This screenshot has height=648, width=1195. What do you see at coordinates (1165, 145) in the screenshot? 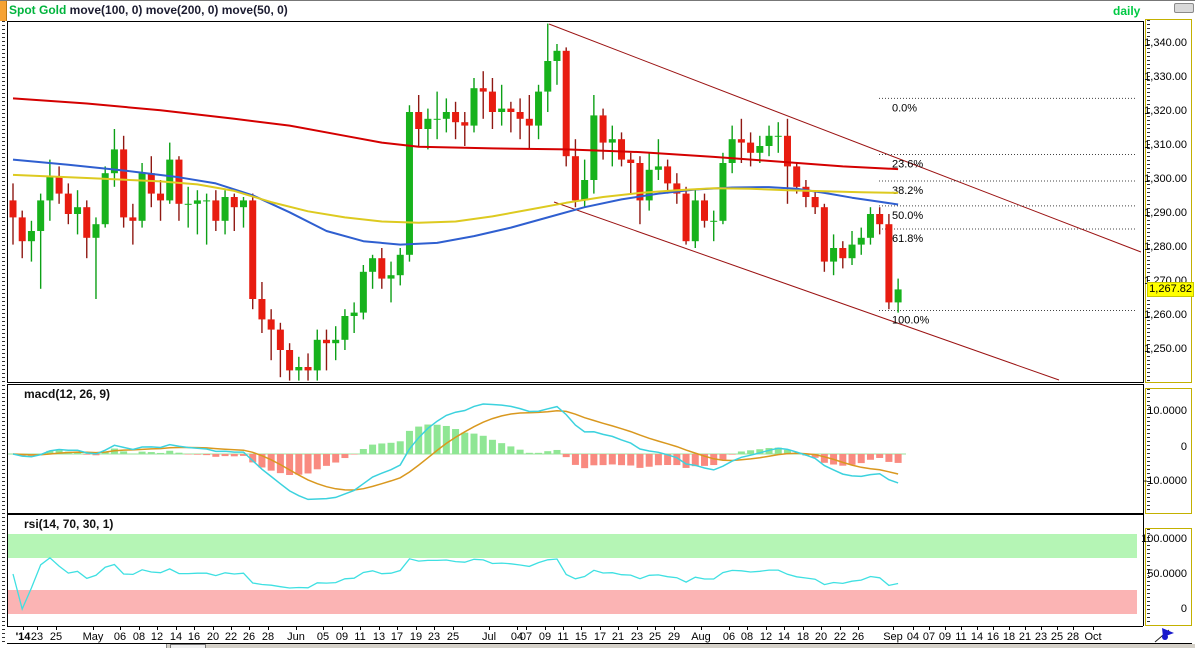
I see `price-tick-label: 1,310.00` at bounding box center [1165, 145].